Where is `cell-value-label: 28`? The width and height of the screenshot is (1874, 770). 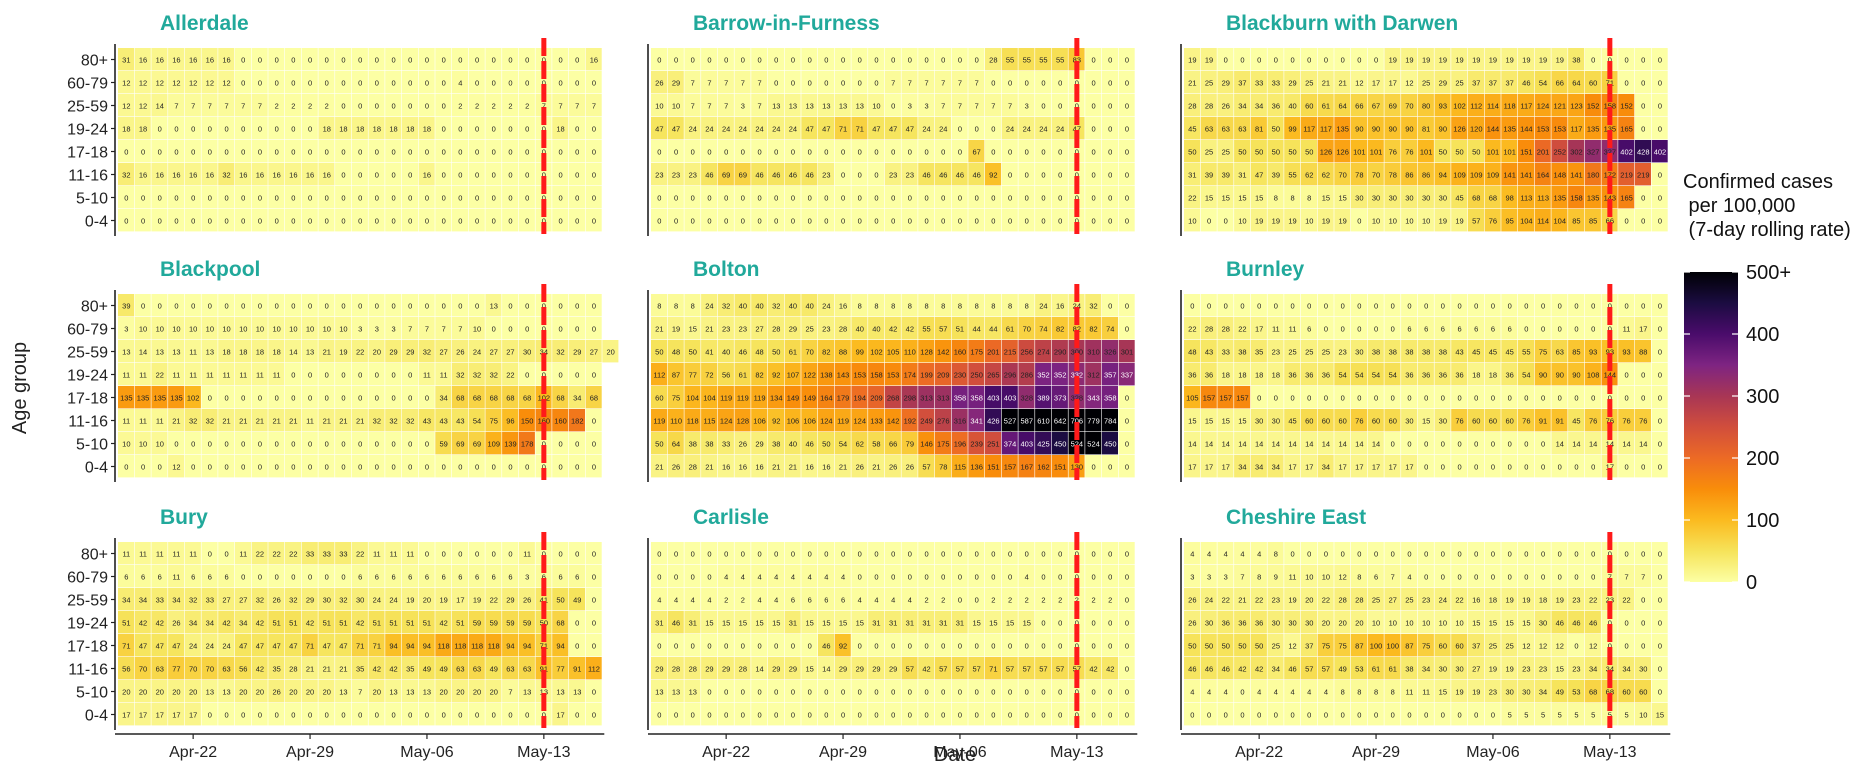 cell-value-label: 28 is located at coordinates (1359, 600).